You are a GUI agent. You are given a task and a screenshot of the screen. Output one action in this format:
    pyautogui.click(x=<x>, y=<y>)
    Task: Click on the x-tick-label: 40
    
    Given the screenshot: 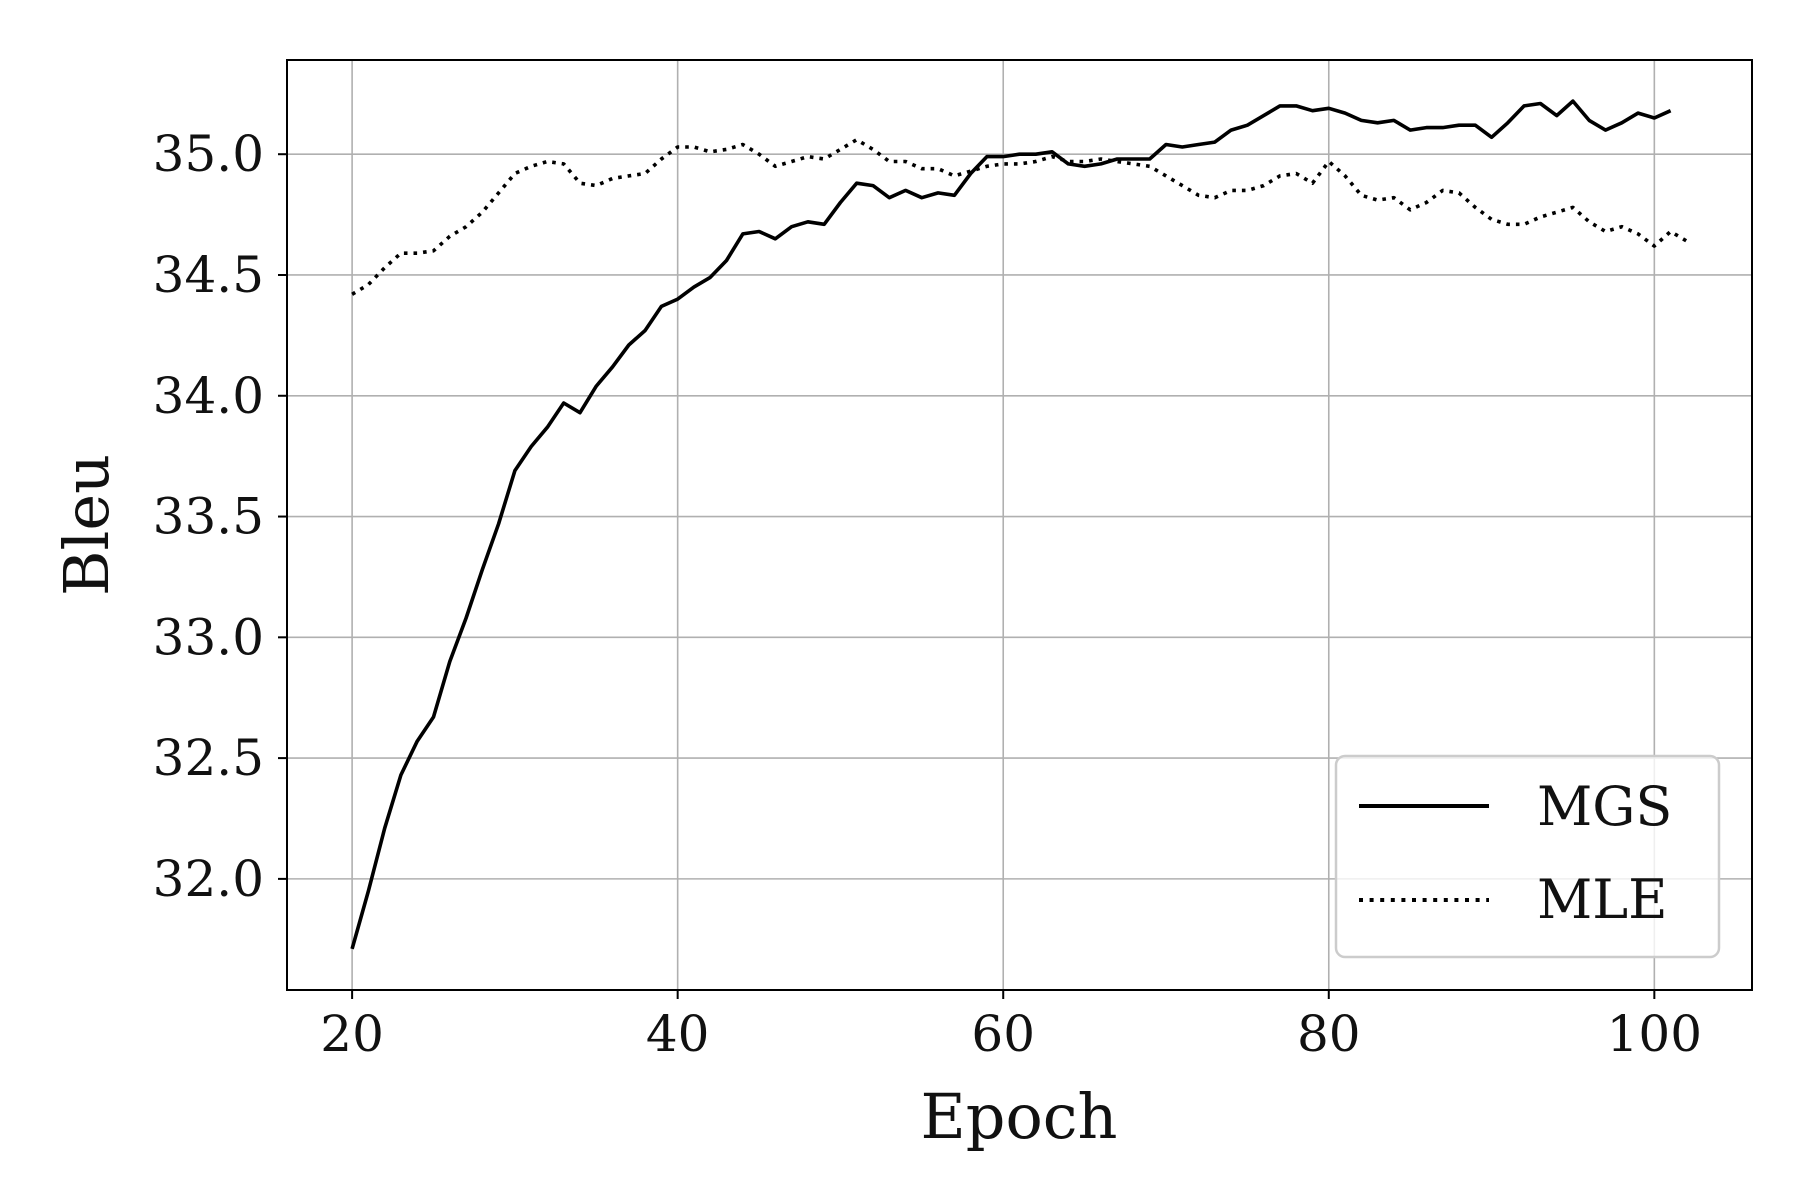 What is the action you would take?
    pyautogui.click(x=678, y=1034)
    